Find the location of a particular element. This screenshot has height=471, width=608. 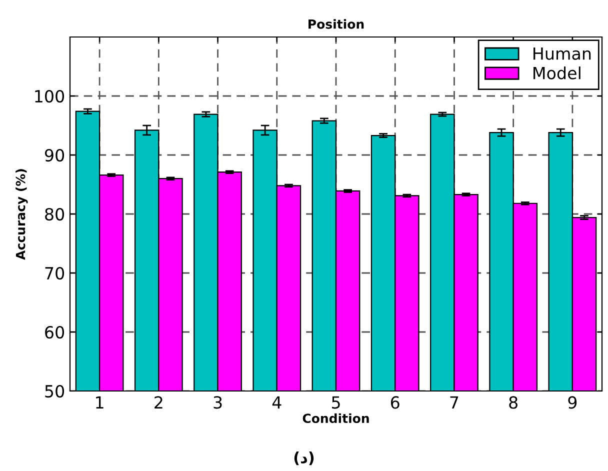

x-tick-label: 3 is located at coordinates (218, 402).